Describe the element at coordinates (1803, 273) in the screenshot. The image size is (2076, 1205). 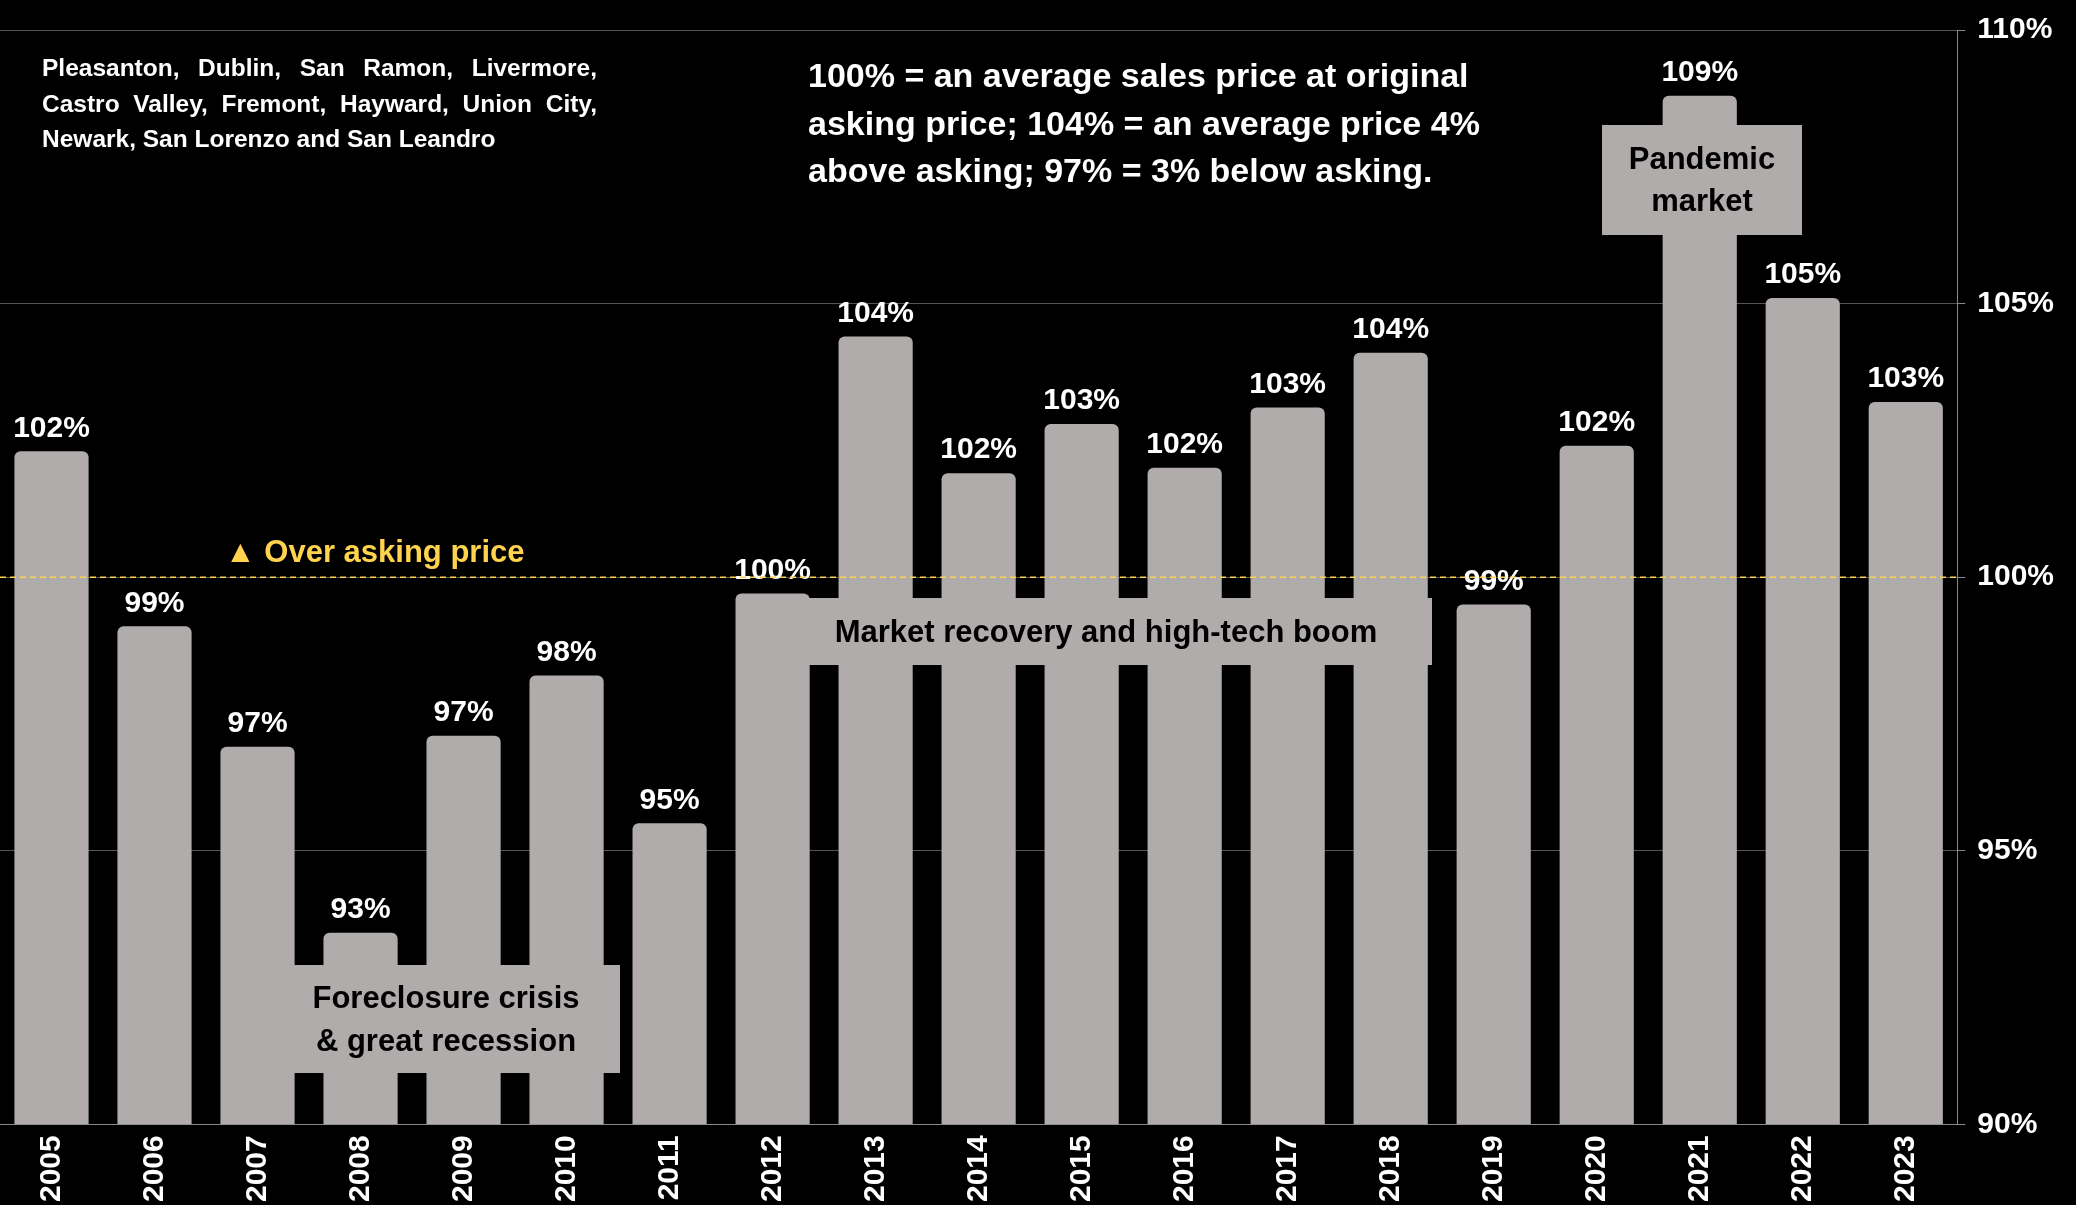
I see `data-label: 105%` at that location.